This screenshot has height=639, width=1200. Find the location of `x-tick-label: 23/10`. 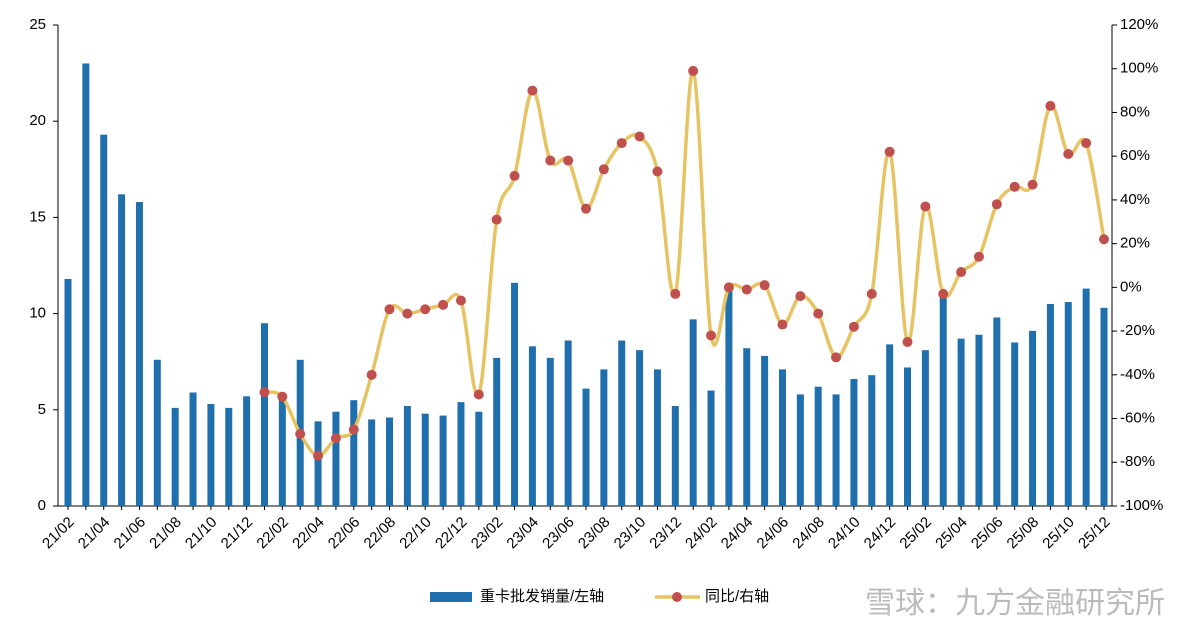

x-tick-label: 23/10 is located at coordinates (630, 533).